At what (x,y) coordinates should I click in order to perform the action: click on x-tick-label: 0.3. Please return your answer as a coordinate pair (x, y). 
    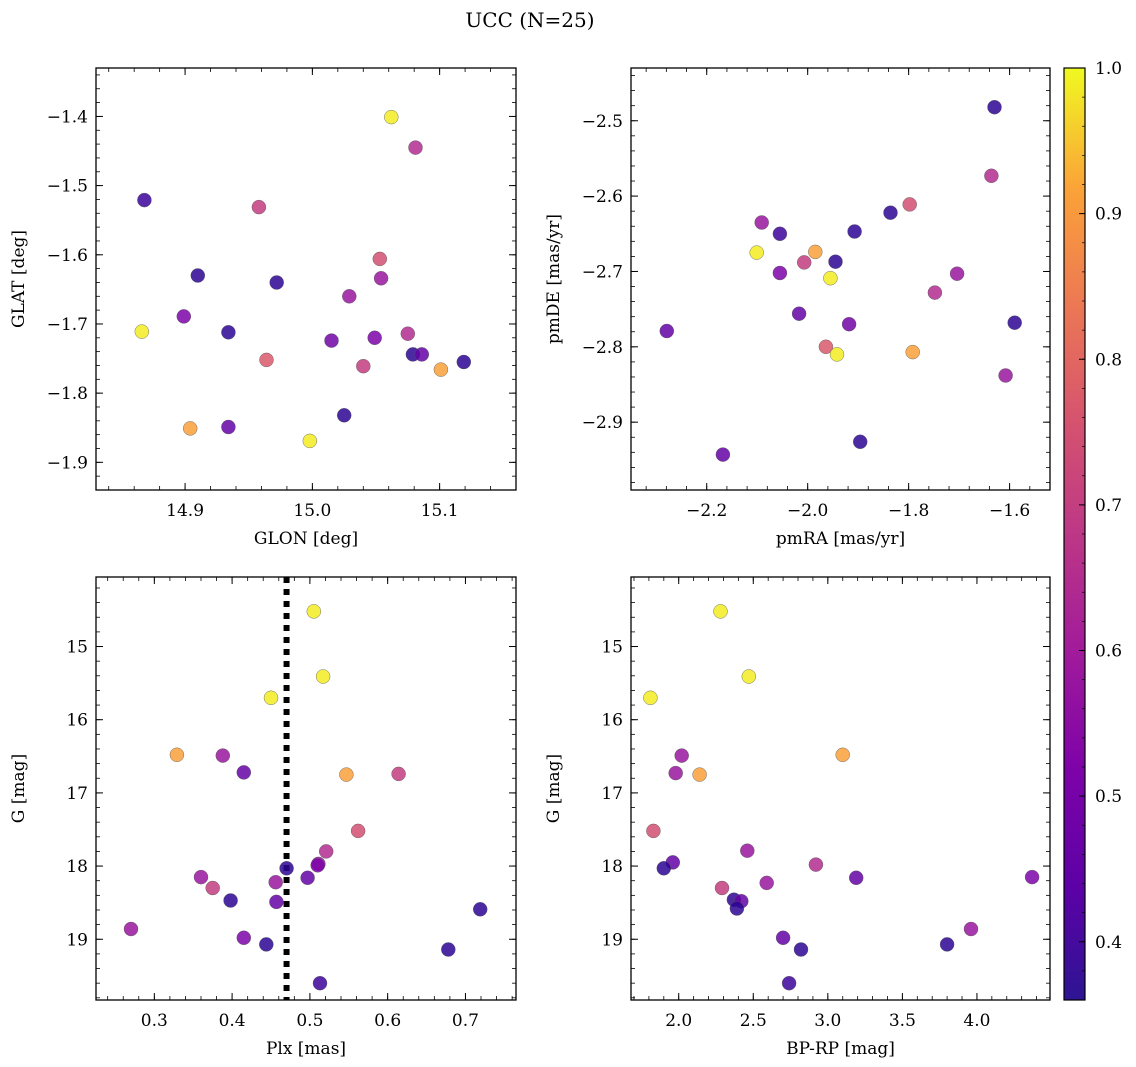
    Looking at the image, I should click on (154, 1021).